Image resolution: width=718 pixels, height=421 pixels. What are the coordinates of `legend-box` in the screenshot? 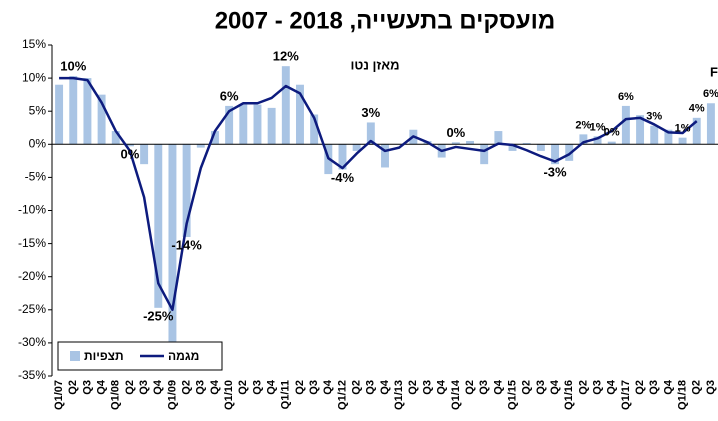 It's located at (140, 356).